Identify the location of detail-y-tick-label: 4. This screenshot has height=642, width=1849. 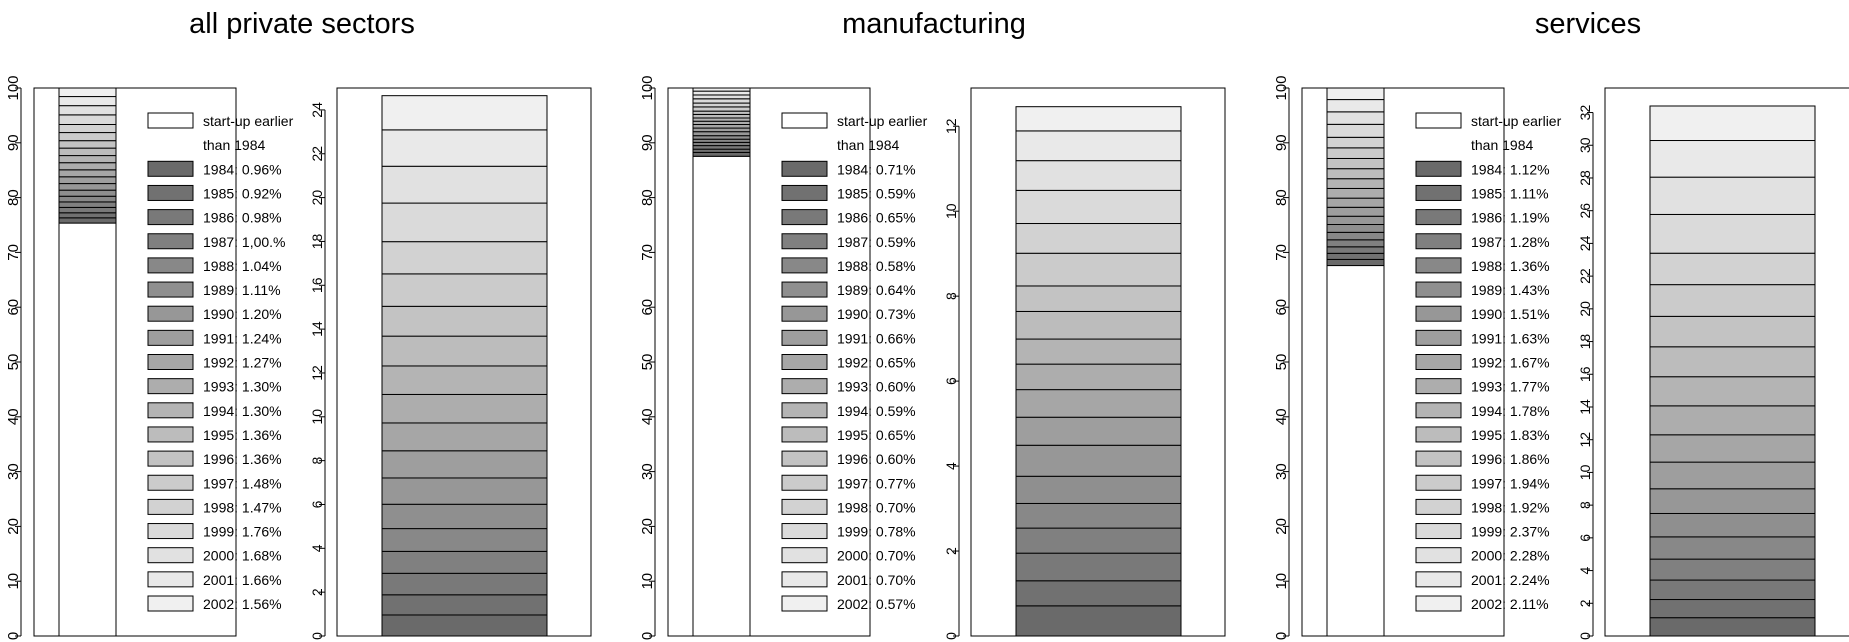
(951, 466).